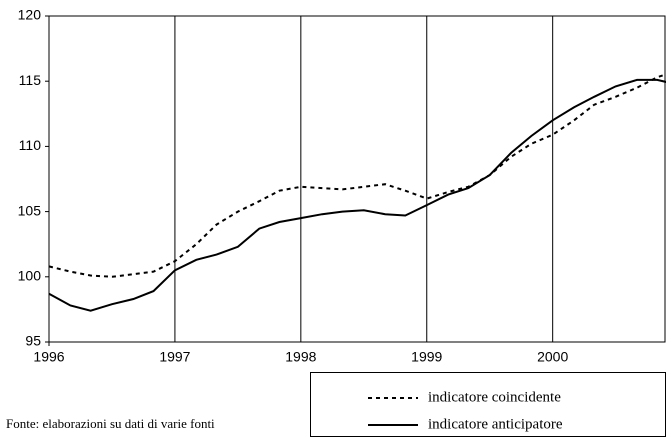  What do you see at coordinates (552, 357) in the screenshot?
I see `x-tick-label: 2000` at bounding box center [552, 357].